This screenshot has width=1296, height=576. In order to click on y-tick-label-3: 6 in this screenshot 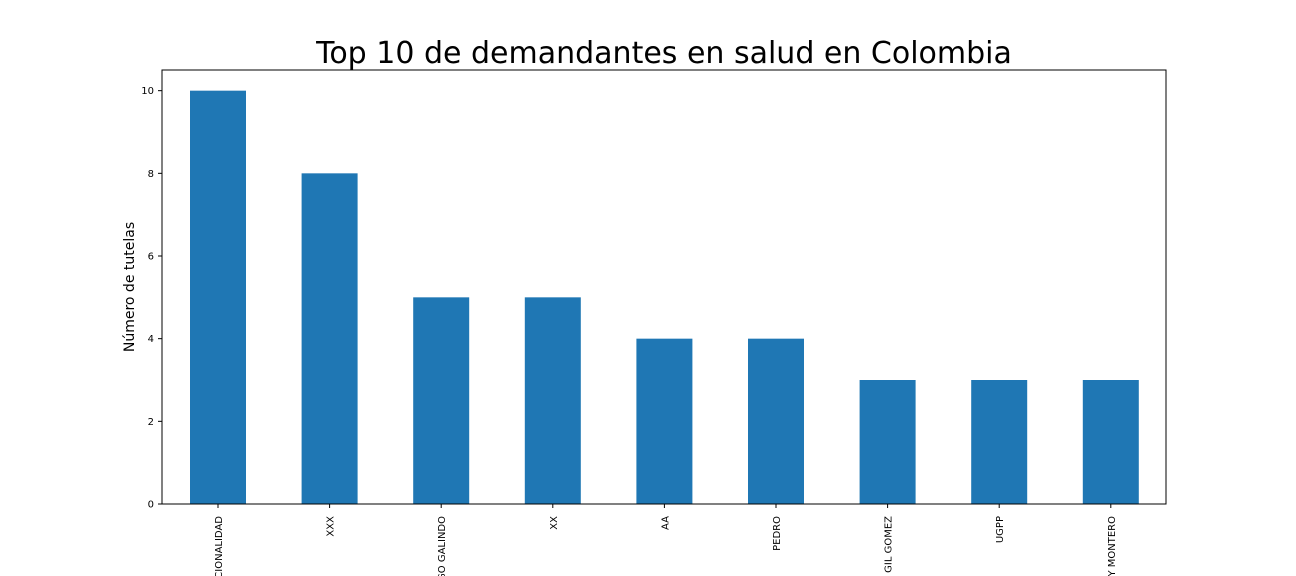, I will do `click(151, 257)`.